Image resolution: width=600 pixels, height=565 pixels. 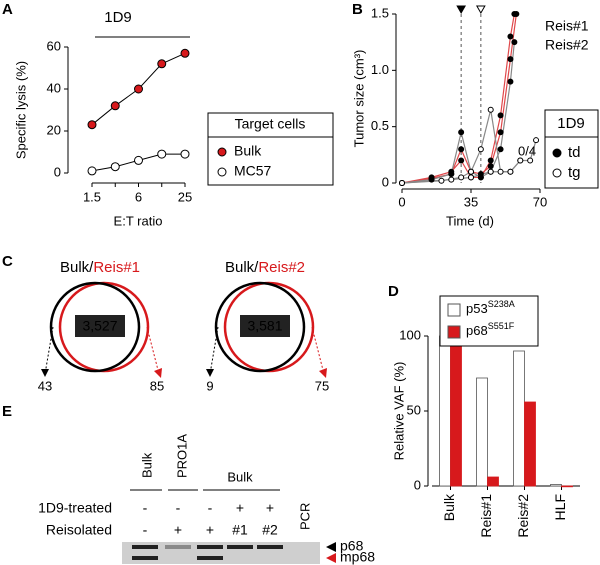 I want to click on control-lane-label: PCR, so click(x=304, y=516).